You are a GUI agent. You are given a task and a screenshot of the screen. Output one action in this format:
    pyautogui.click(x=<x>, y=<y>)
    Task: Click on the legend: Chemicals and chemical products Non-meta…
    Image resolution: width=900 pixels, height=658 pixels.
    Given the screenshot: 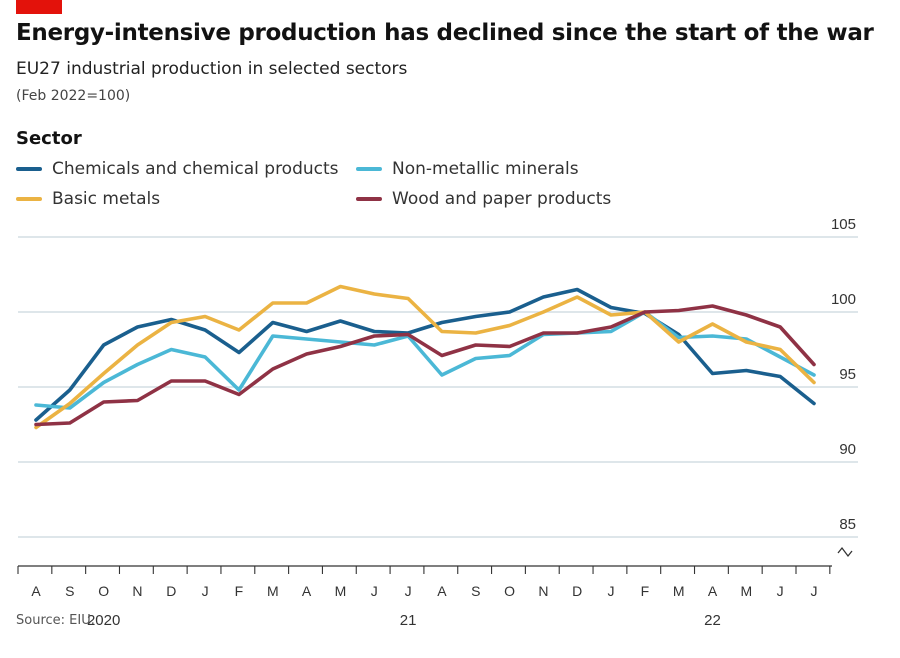 What is the action you would take?
    pyautogui.click(x=366, y=187)
    